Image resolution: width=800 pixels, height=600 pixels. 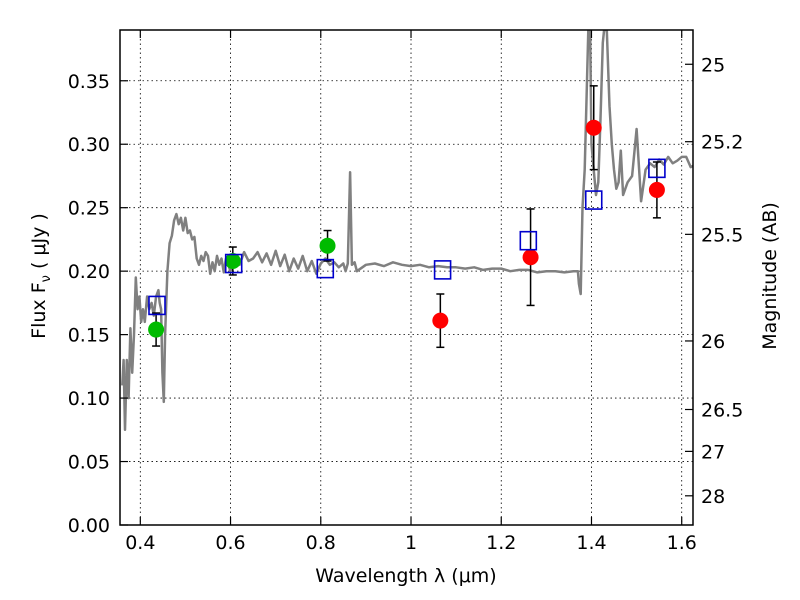 I want to click on x-tick-label: 1.6, so click(x=682, y=543).